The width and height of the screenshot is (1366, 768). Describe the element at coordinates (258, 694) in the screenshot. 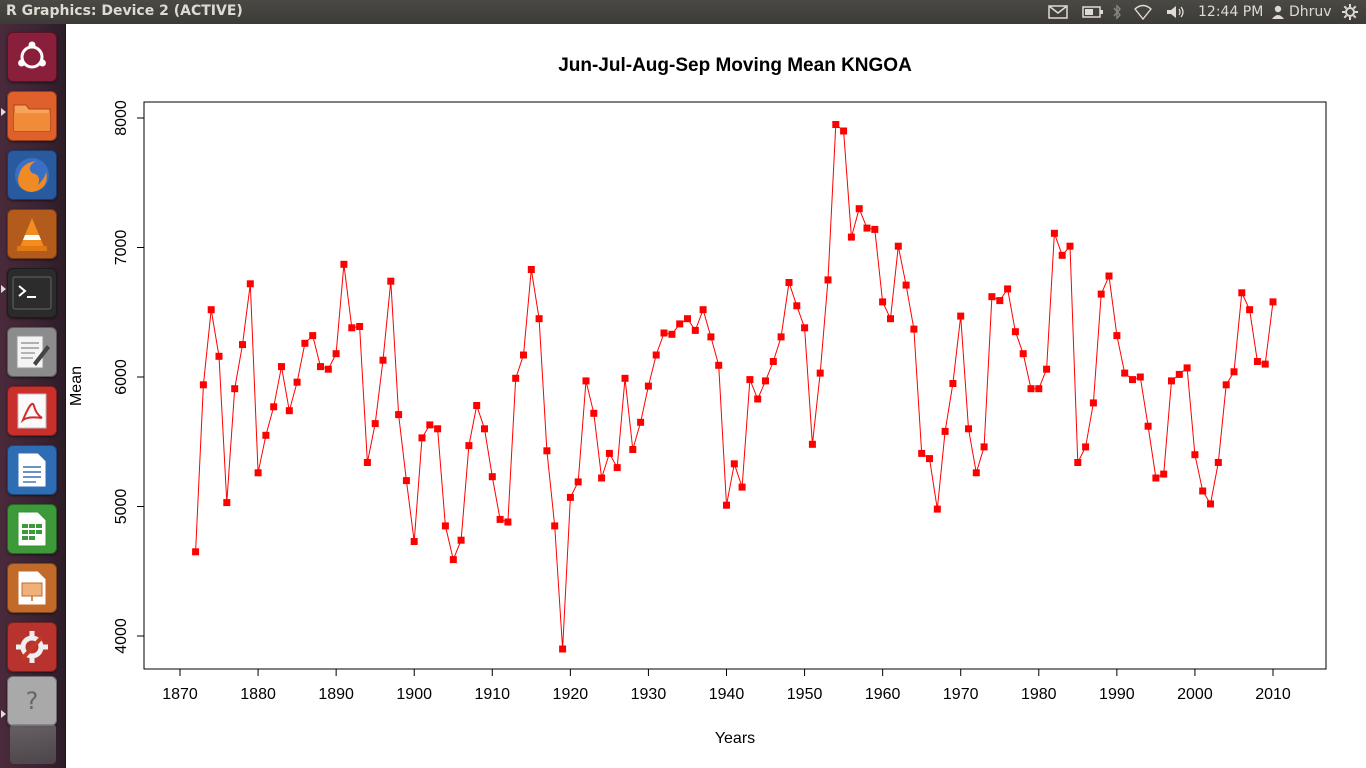

I see `x-tick-label: 1880` at that location.